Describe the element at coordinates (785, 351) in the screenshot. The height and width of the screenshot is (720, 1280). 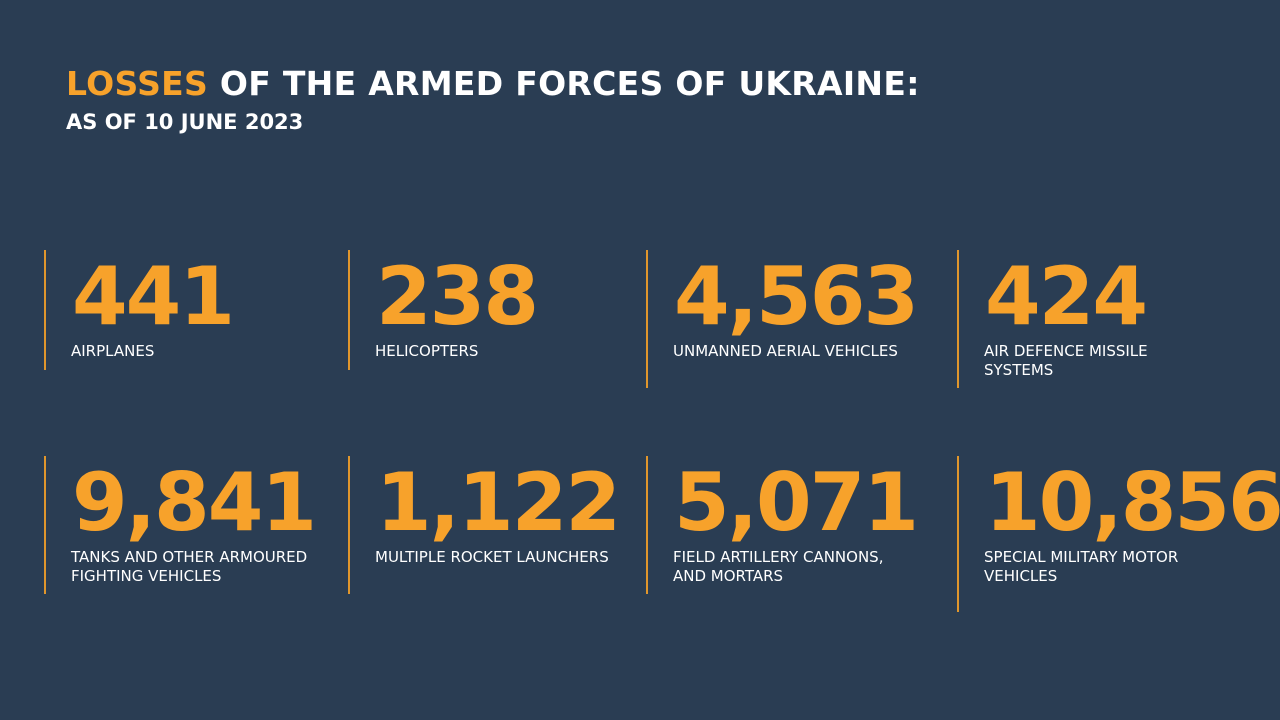
I see `stat-label: UNMANNED AERIAL VEHICLES` at that location.